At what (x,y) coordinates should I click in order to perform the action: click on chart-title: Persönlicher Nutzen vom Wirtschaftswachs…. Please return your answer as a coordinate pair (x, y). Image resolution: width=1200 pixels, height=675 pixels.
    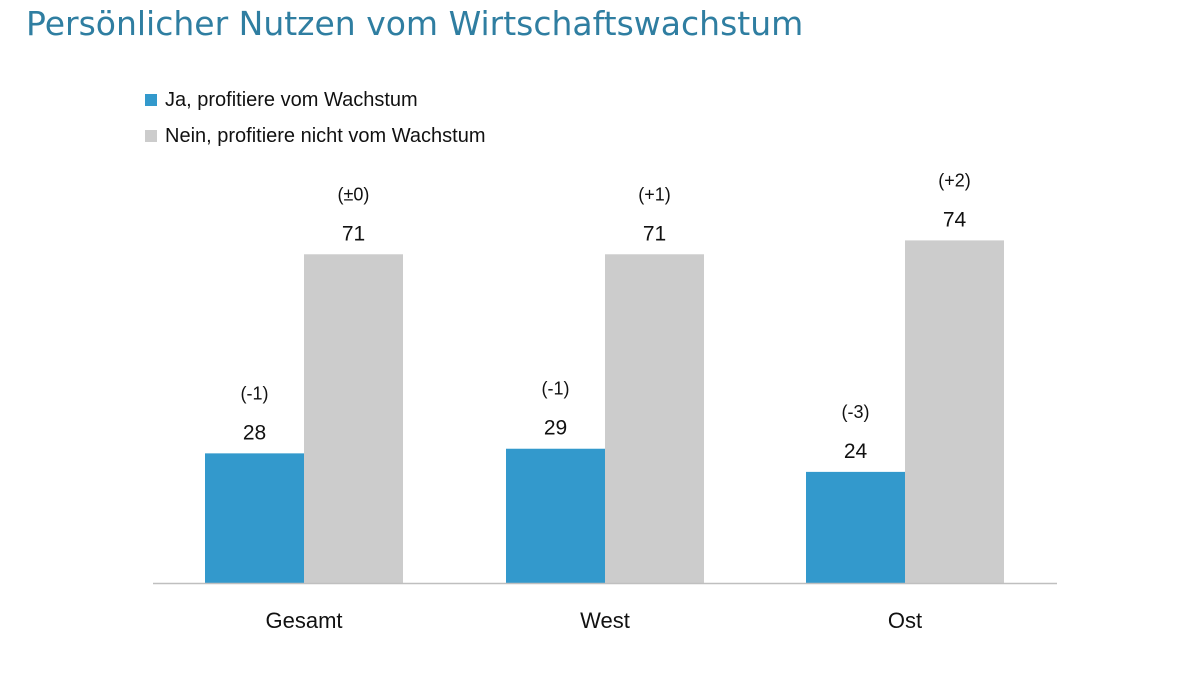
    Looking at the image, I should click on (415, 23).